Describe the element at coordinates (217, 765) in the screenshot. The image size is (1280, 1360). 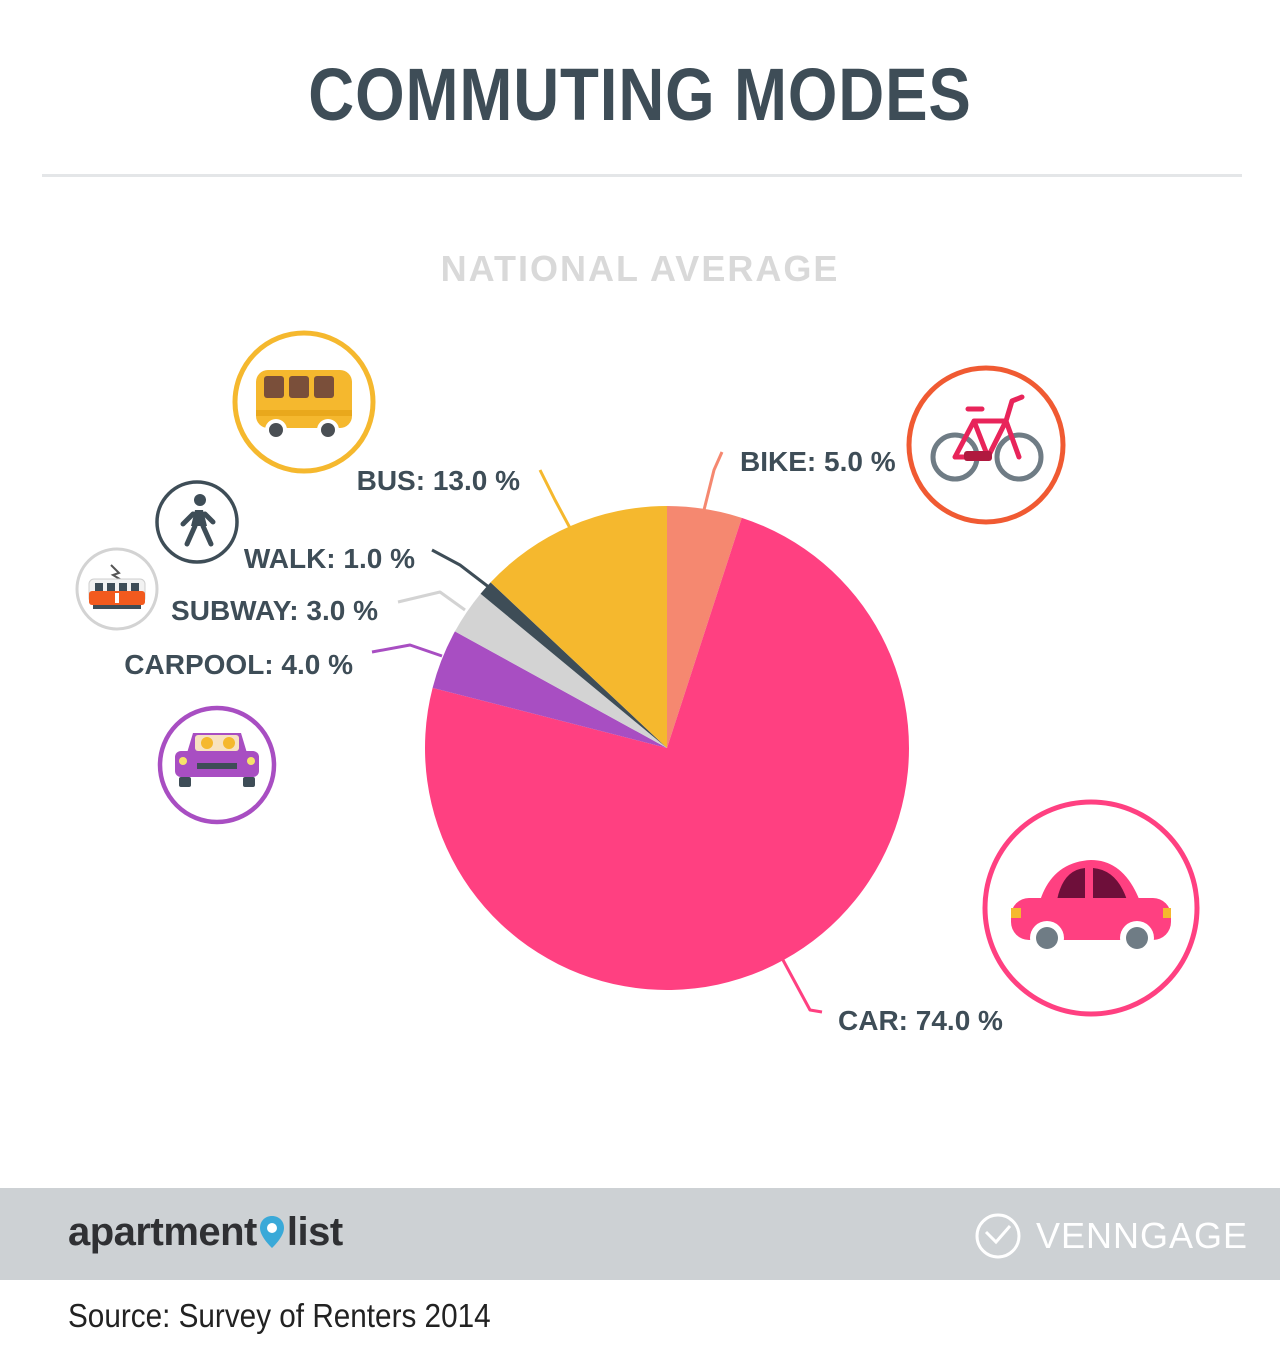
I see `carpool-icon` at that location.